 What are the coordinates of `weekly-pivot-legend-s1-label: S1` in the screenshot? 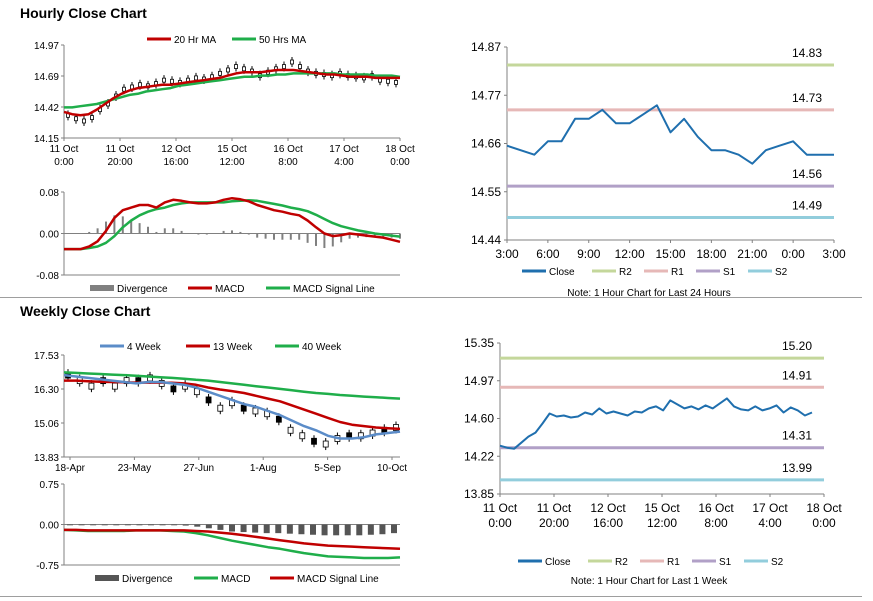 It's located at (725, 562).